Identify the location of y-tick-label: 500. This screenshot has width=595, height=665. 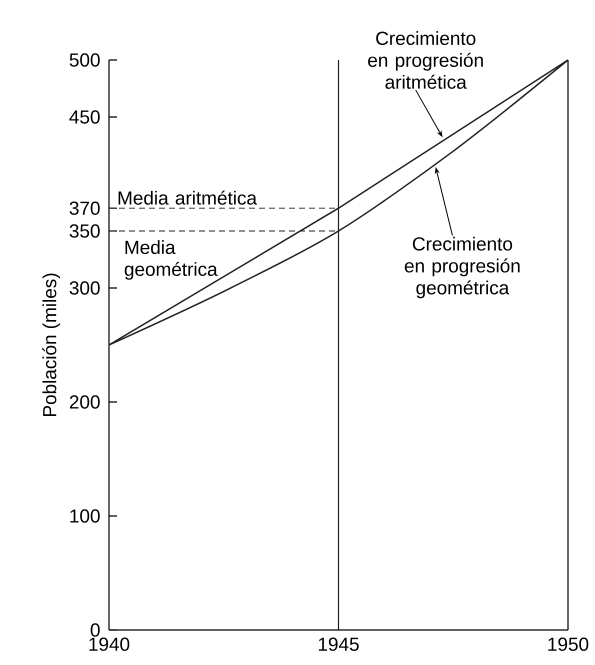
(84, 60).